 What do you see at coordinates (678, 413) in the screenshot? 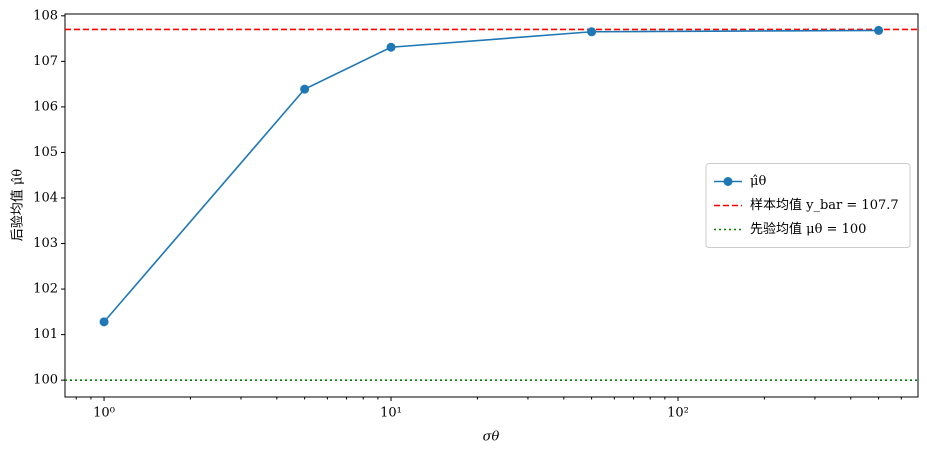
I see `x-tick-label: 10²` at bounding box center [678, 413].